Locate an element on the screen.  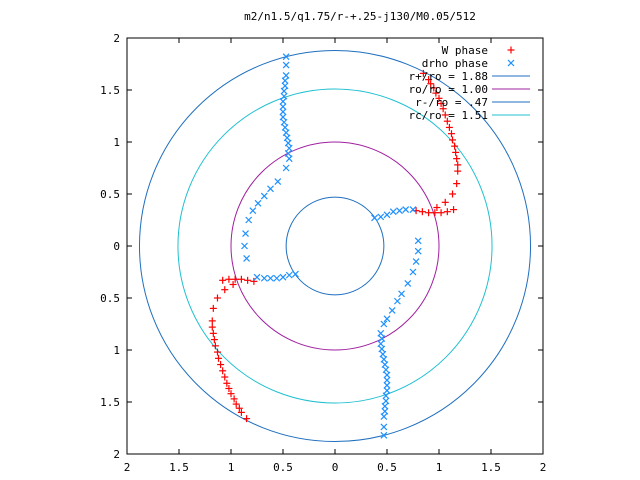
x-tick-label-0: 2 is located at coordinates (127, 467).